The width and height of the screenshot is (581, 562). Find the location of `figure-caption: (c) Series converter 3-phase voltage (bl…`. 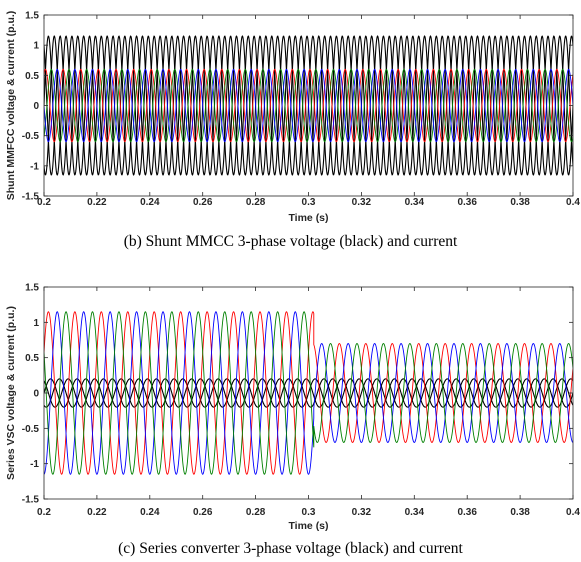

figure-caption: (c) Series converter 3-phase voltage (bl… is located at coordinates (290, 548).